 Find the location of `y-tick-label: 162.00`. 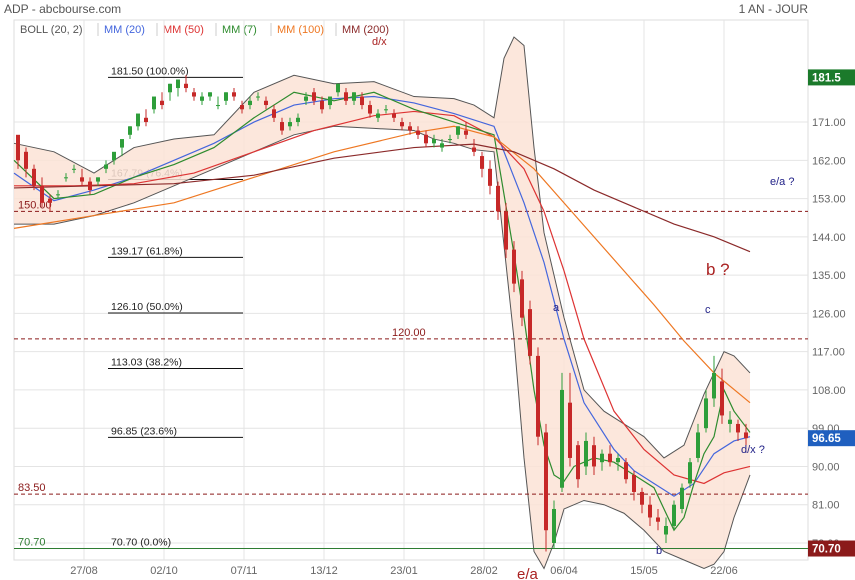

y-tick-label: 162.00 is located at coordinates (829, 161).